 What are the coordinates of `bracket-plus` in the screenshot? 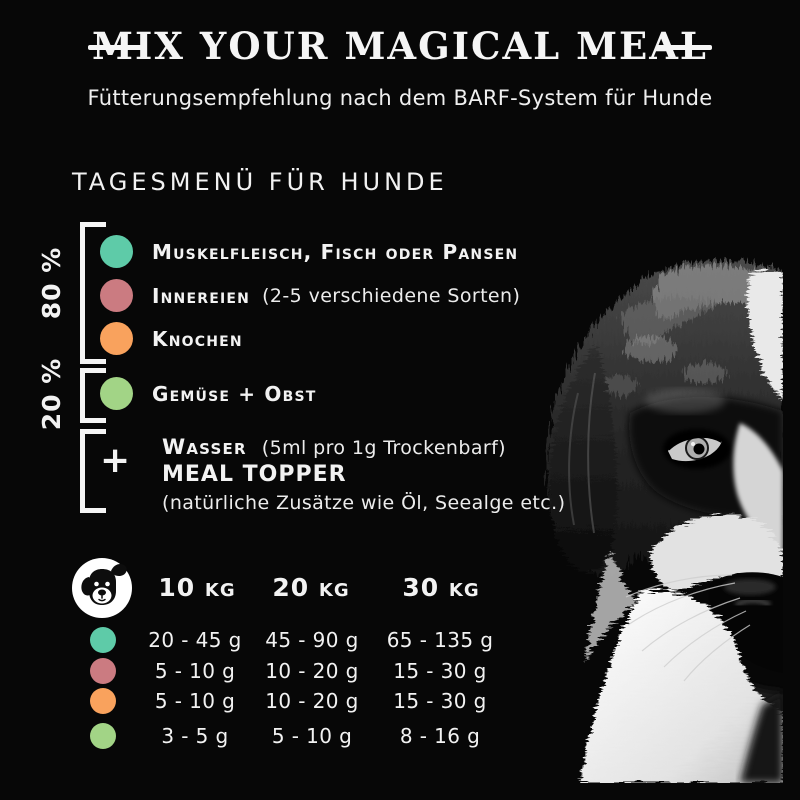 It's located at (93, 471).